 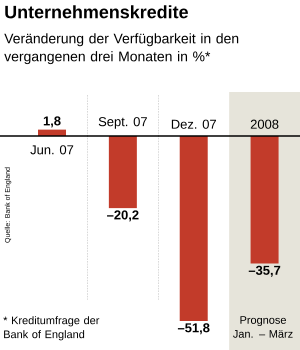 What do you see at coordinates (122, 123) in the screenshot?
I see `x-tick-label: Sept. 07` at bounding box center [122, 123].